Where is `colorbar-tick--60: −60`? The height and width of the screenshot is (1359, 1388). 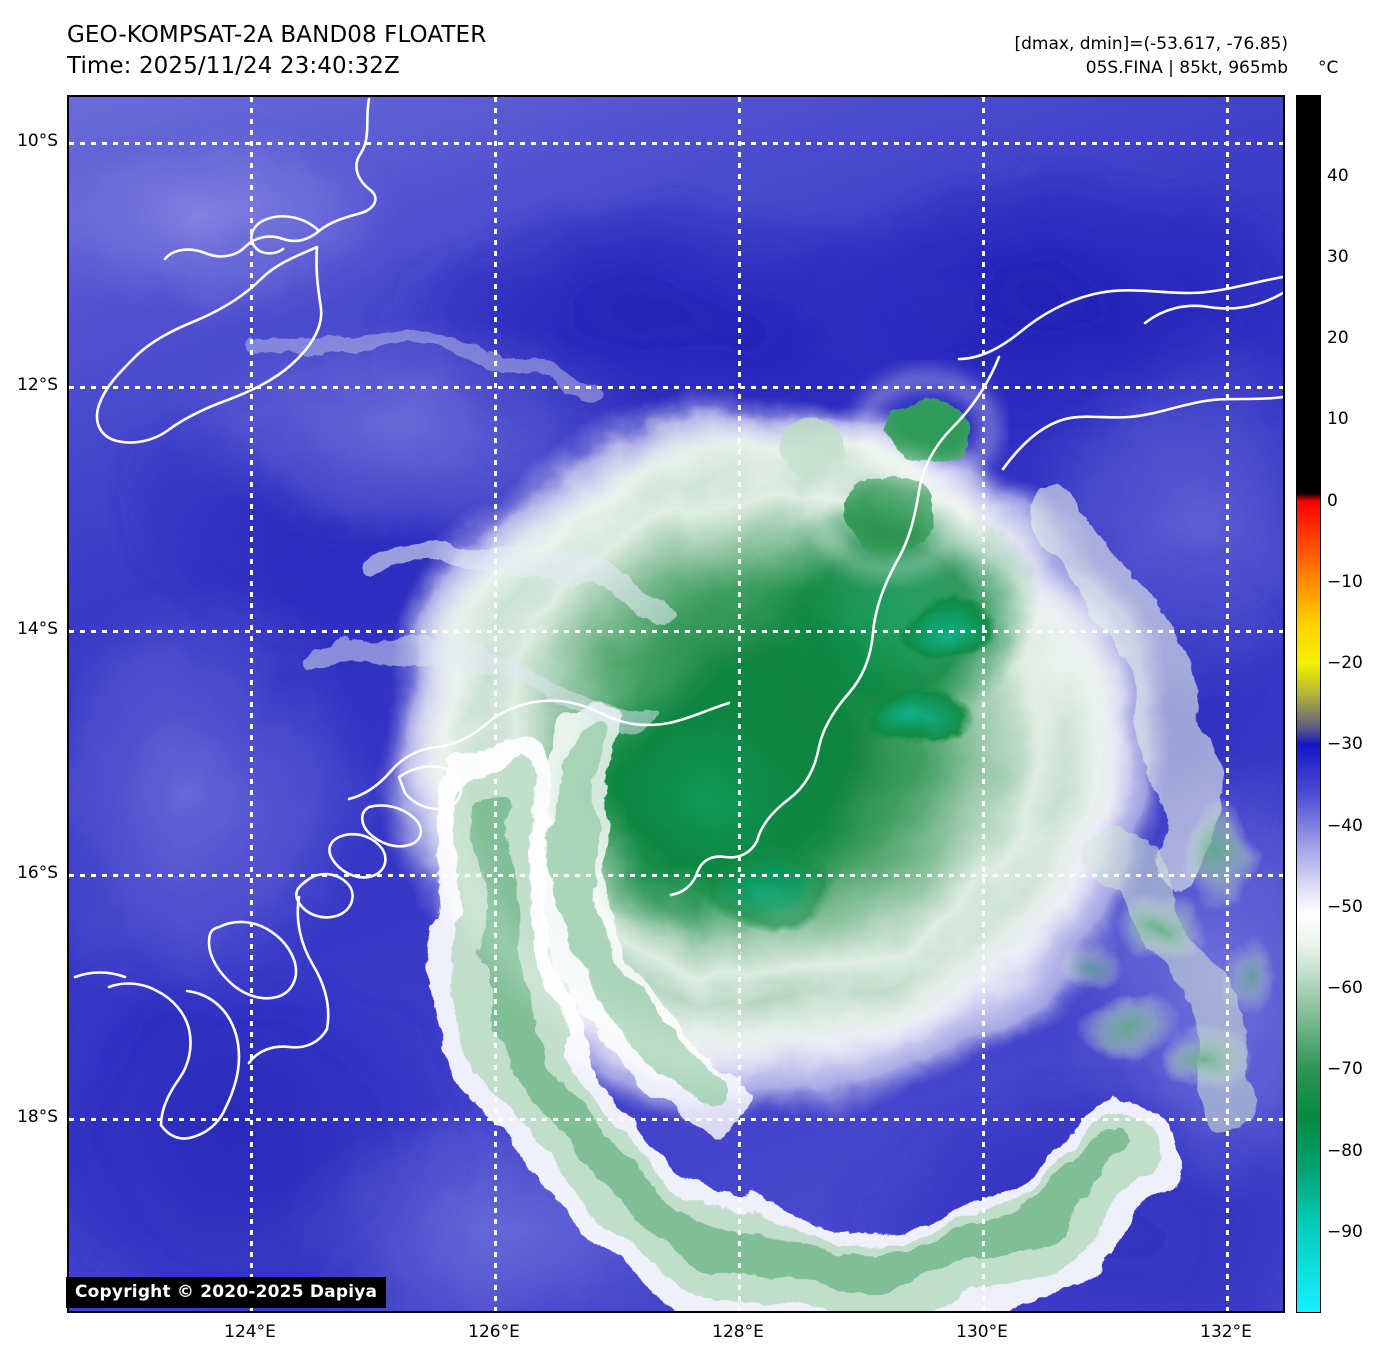 colorbar-tick--60: −60 is located at coordinates (1345, 988).